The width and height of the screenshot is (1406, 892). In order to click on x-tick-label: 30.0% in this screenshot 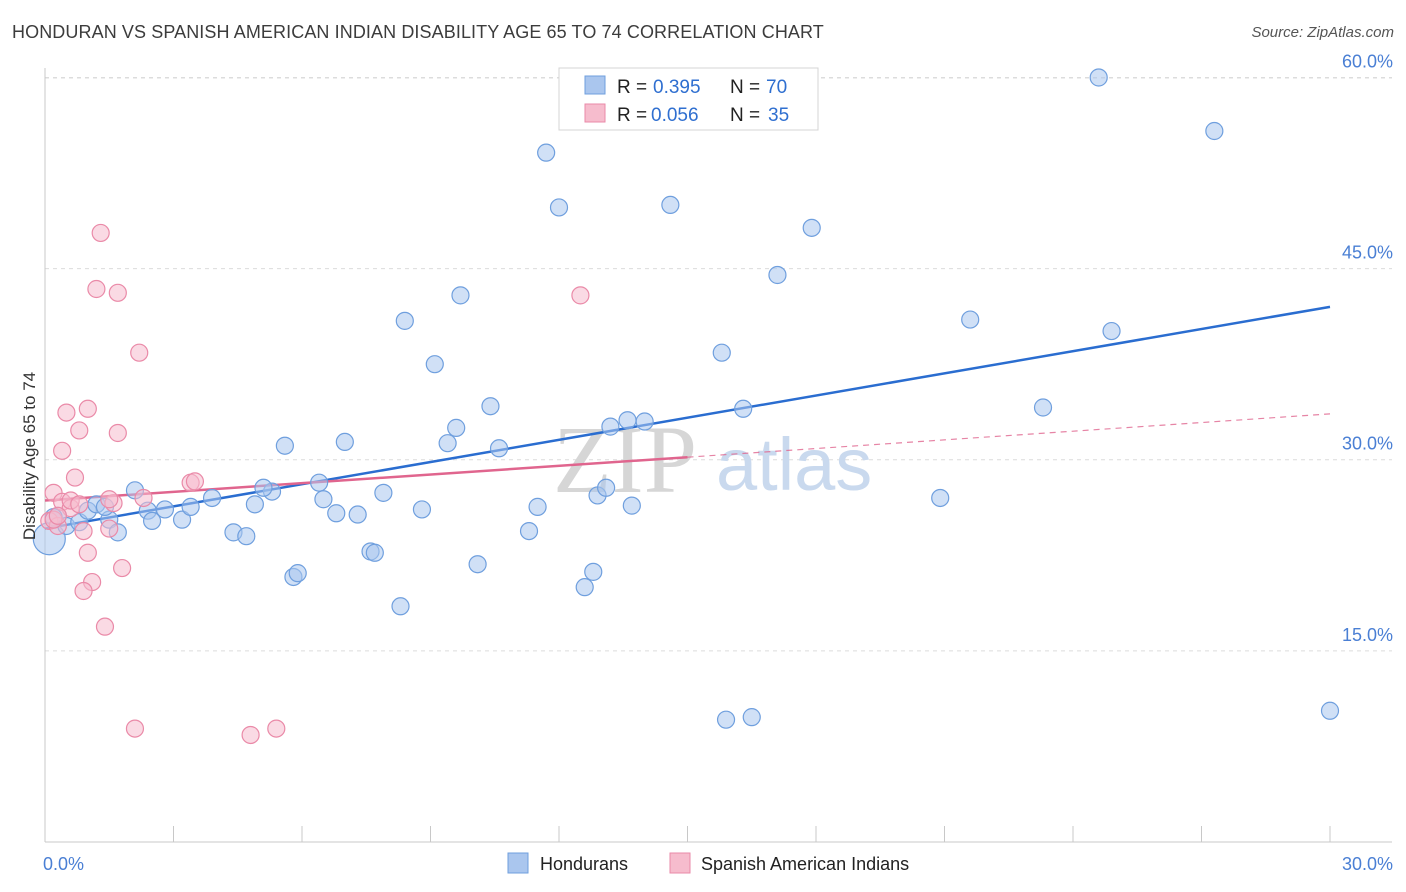, I will do `click(1367, 864)`.